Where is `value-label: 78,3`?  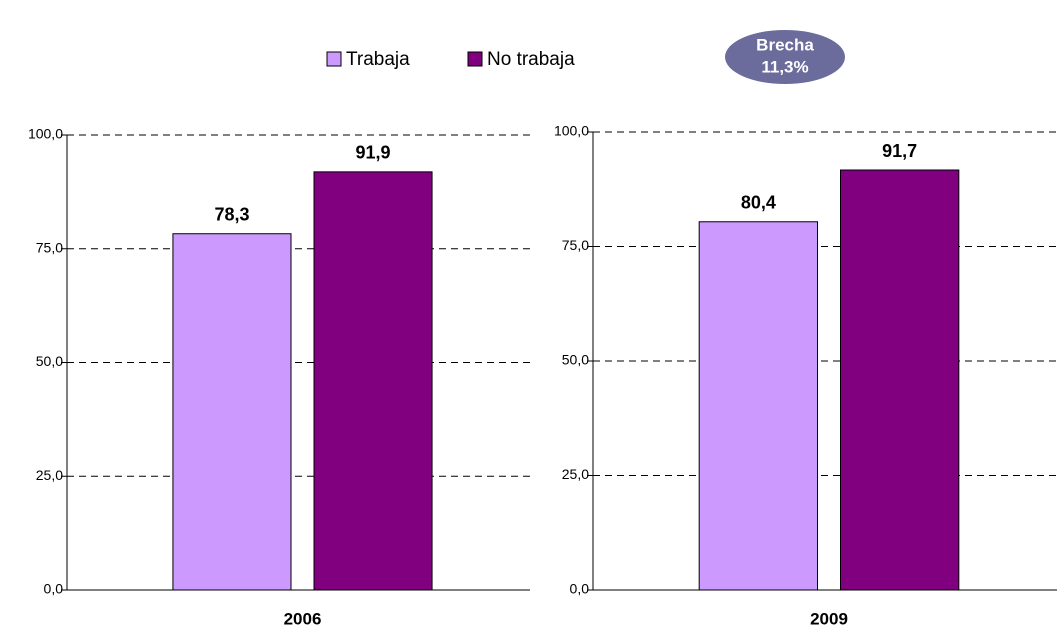
value-label: 78,3 is located at coordinates (231, 214).